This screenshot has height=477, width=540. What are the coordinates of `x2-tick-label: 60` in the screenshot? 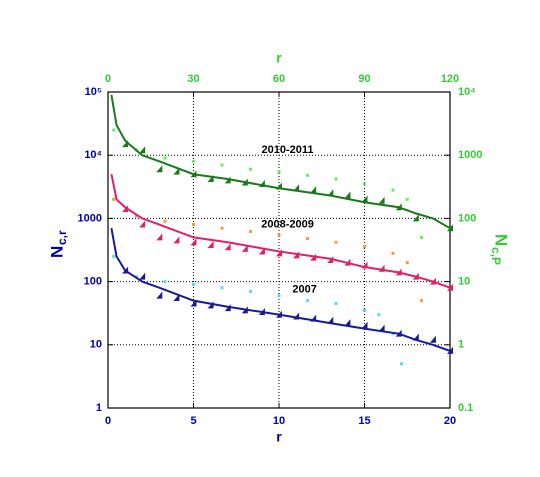 It's located at (279, 79).